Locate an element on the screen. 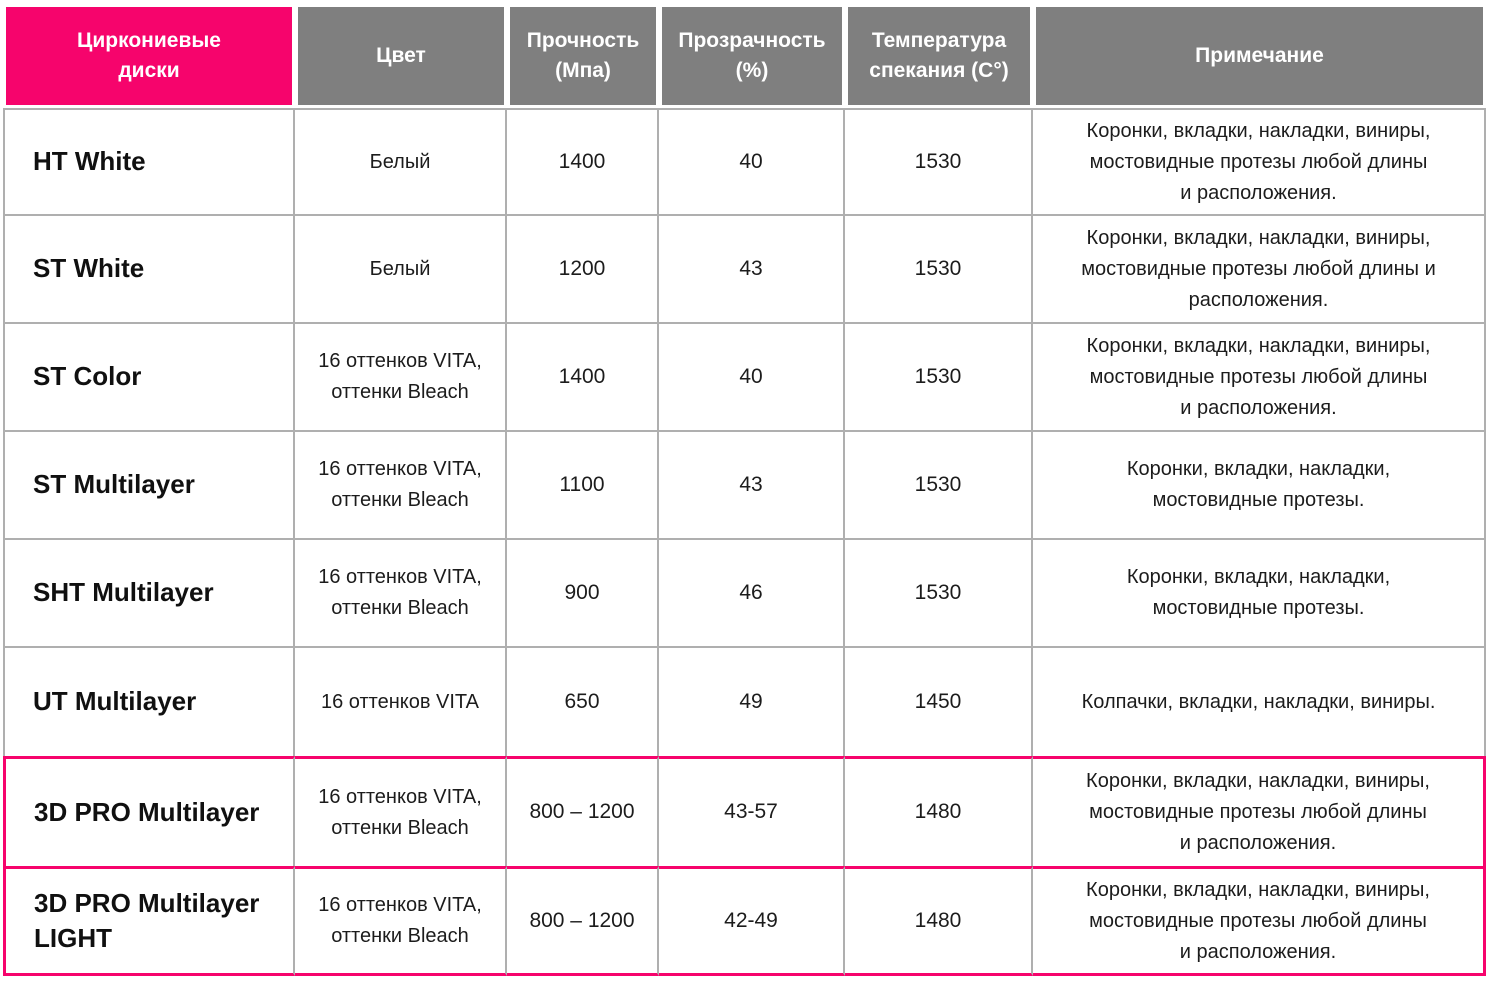 The image size is (1489, 1001). cell-translucency: 43-57 is located at coordinates (752, 811).